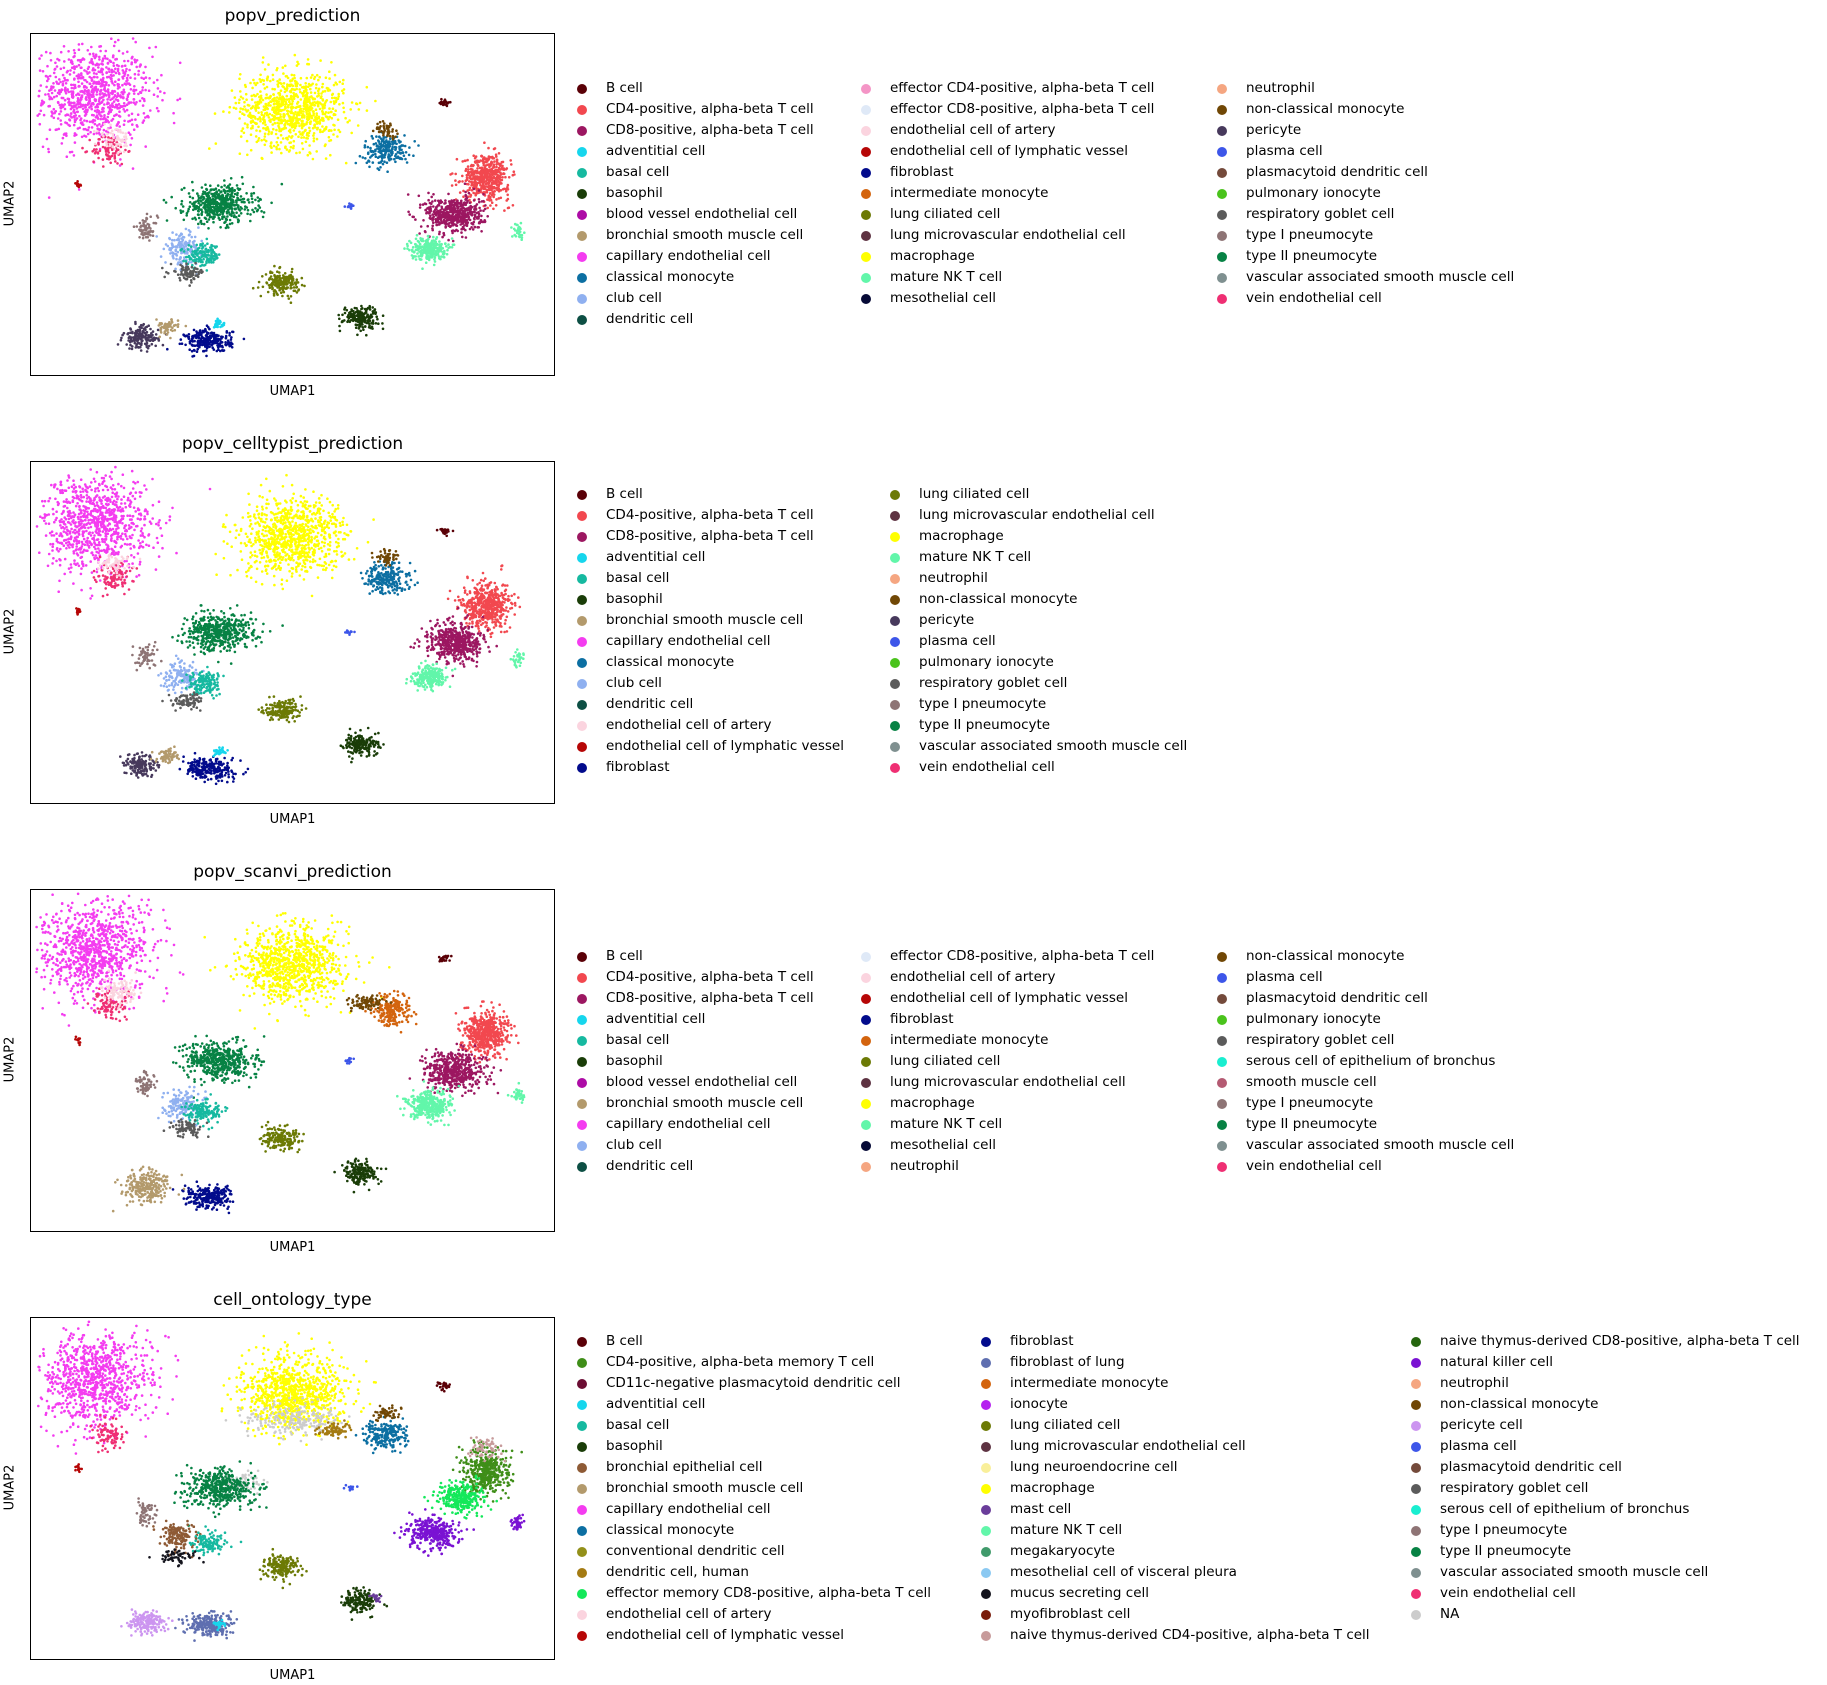 The height and width of the screenshot is (1685, 1827). What do you see at coordinates (445, 102) in the screenshot?
I see `scatter-series` at bounding box center [445, 102].